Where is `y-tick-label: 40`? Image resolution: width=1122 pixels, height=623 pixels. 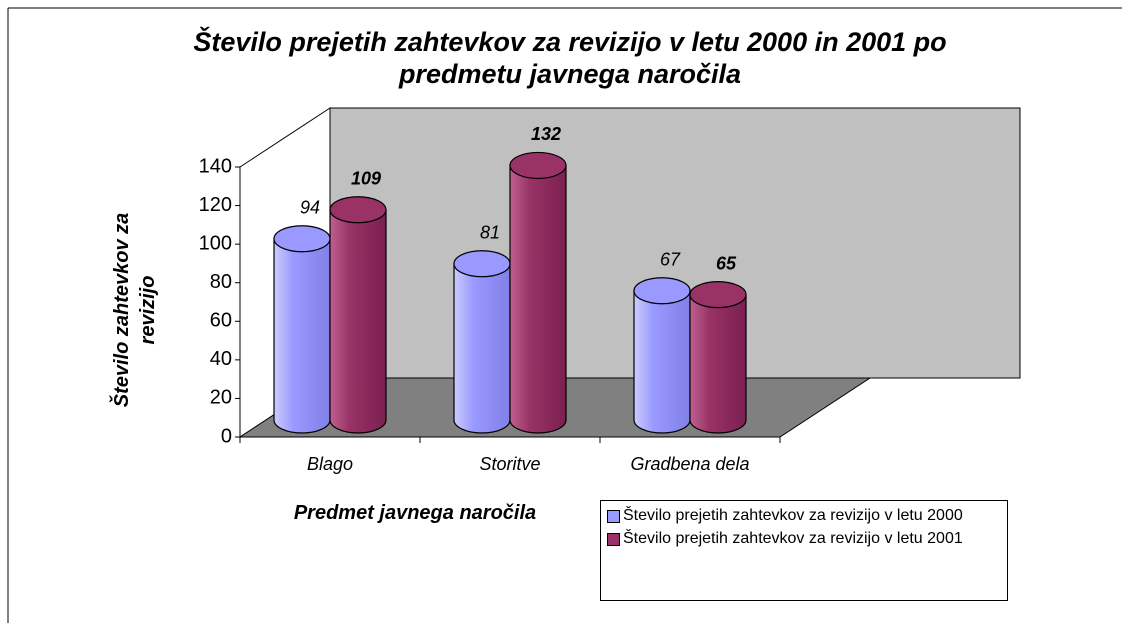
y-tick-label: 40 is located at coordinates (221, 359).